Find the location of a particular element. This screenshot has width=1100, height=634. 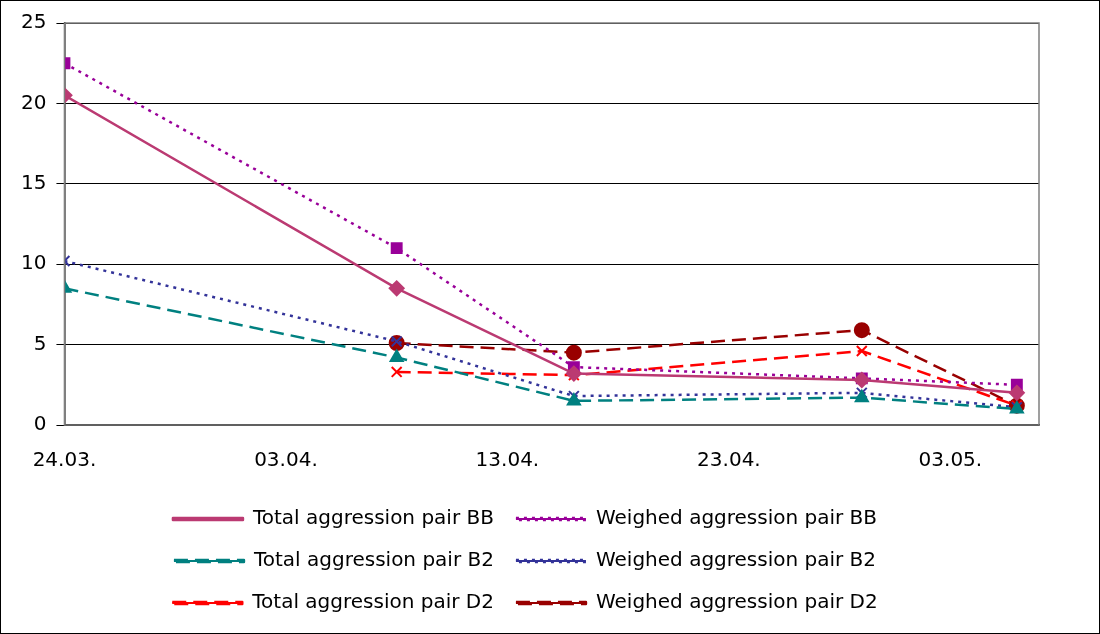

y-tick-label: 25 is located at coordinates (34, 21).